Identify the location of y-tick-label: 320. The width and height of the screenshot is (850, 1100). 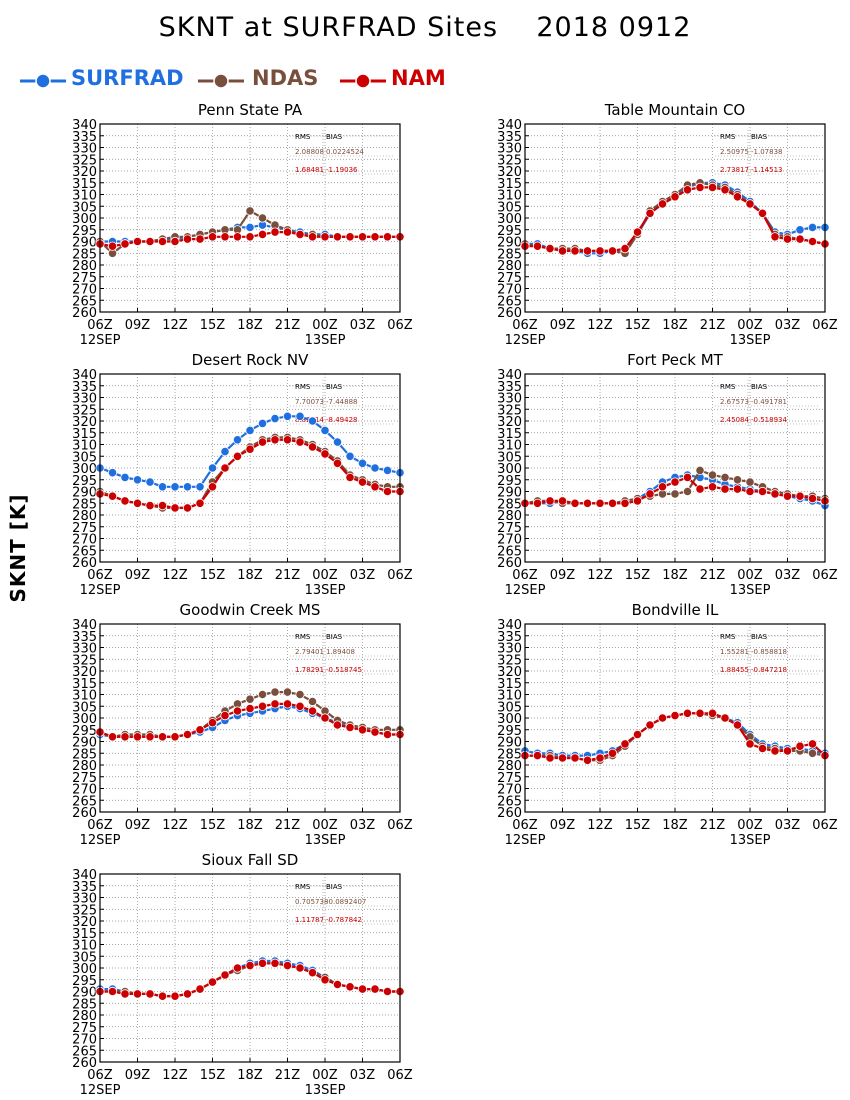
(84, 172).